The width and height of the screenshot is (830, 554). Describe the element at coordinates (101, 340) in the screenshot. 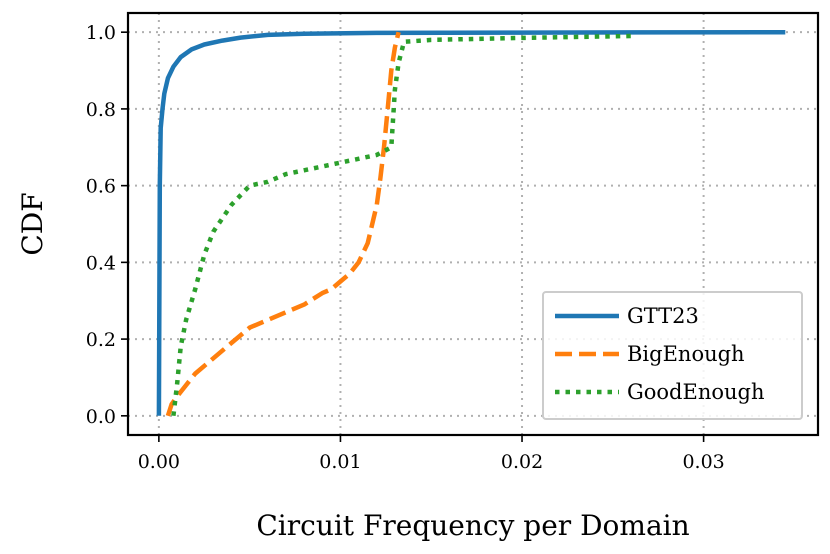

I see `y-tick-label: 0.2` at that location.